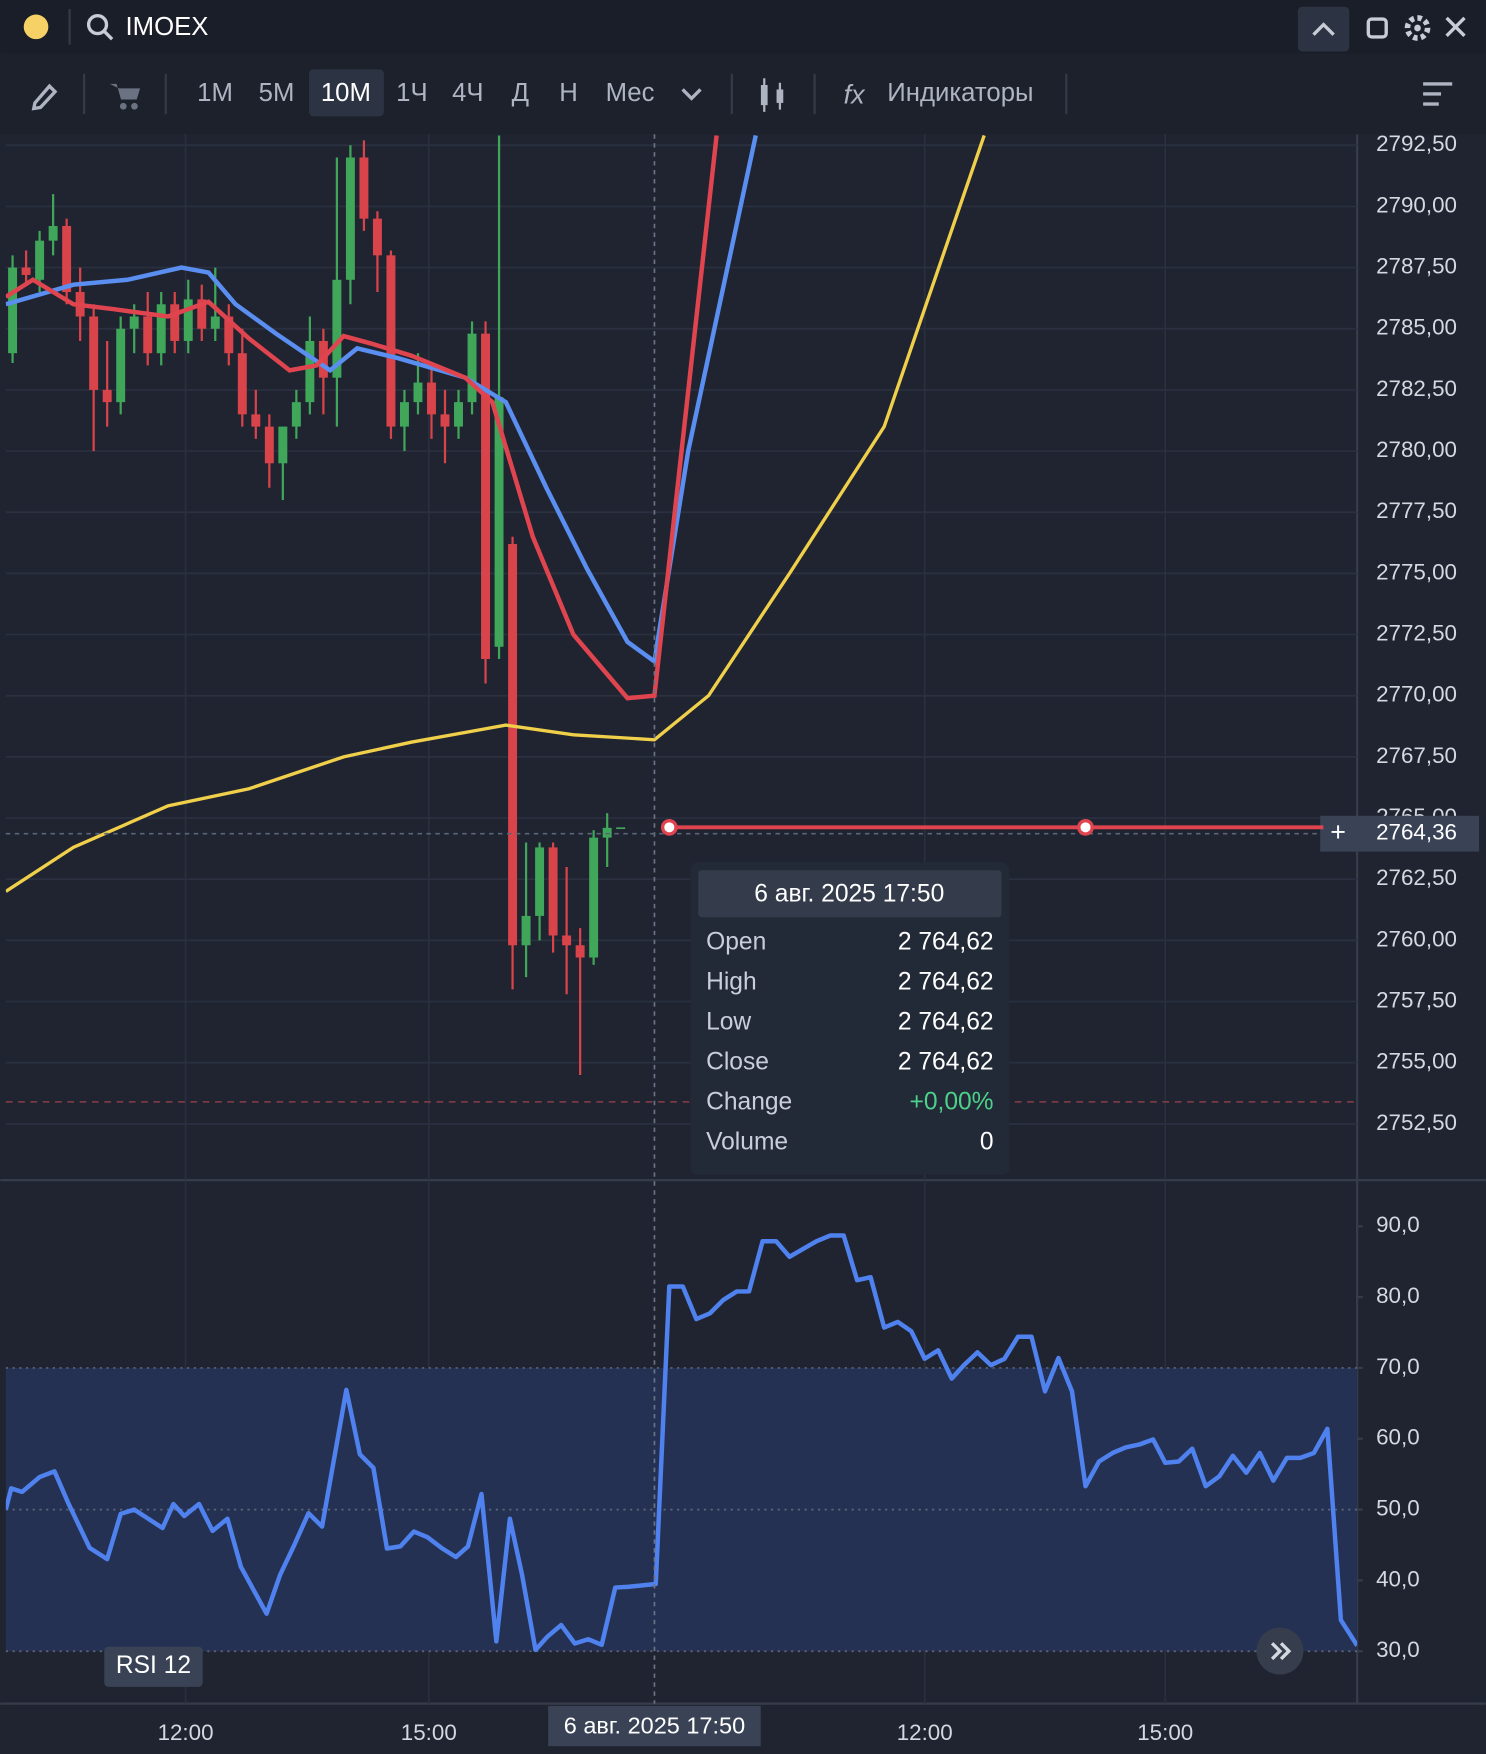 This screenshot has width=1486, height=1754. What do you see at coordinates (1416, 938) in the screenshot?
I see `y-tick-label: 2760,00` at bounding box center [1416, 938].